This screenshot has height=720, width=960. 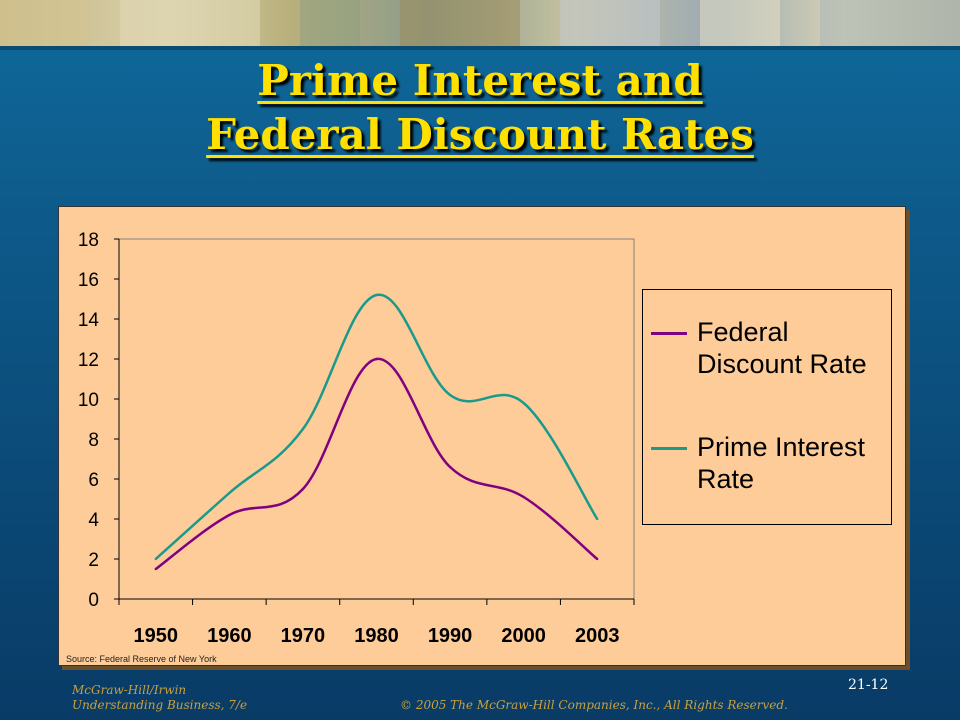 I want to click on legend-swatch-prime-interest-rate, so click(x=669, y=448).